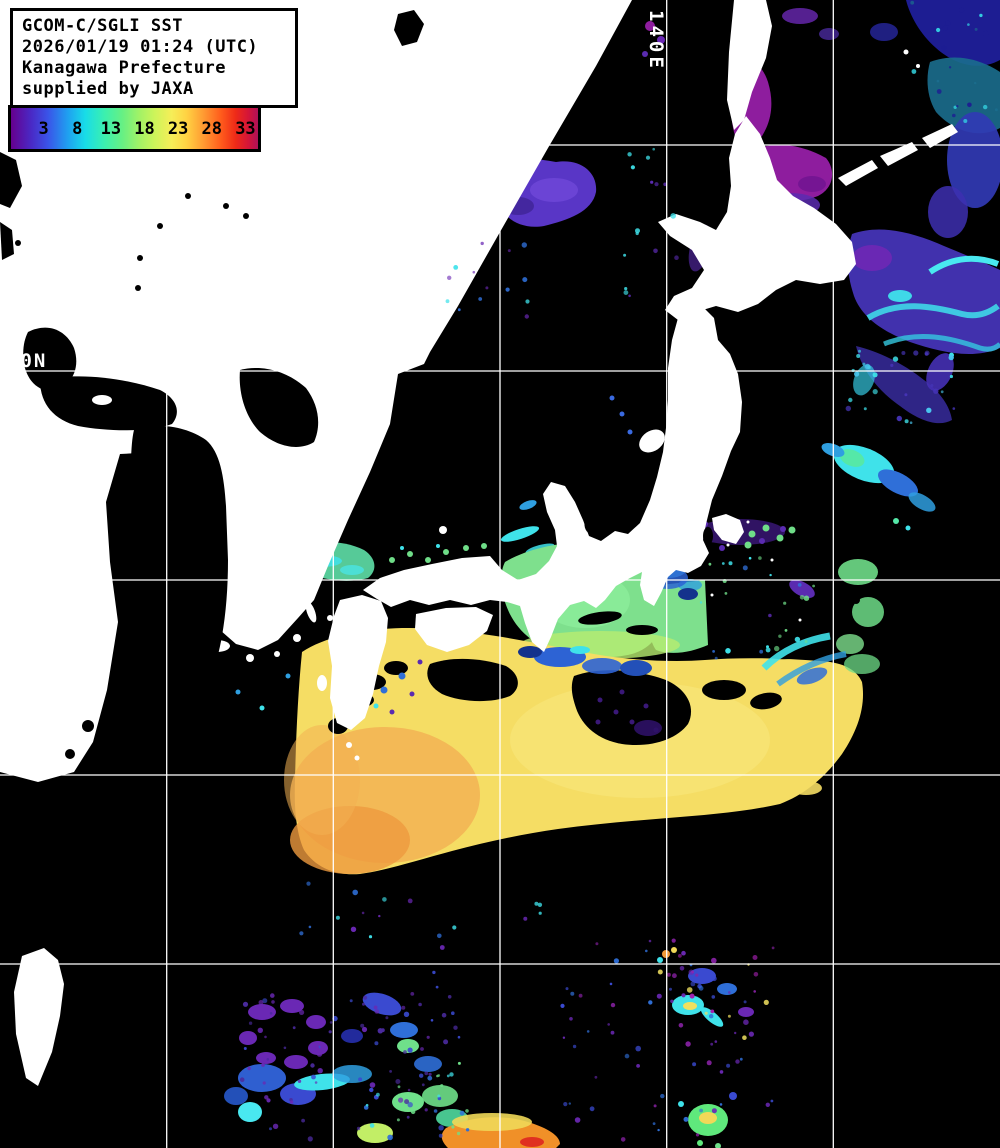 The width and height of the screenshot is (1000, 1148). I want to click on tsushima-island, so click(311, 612).